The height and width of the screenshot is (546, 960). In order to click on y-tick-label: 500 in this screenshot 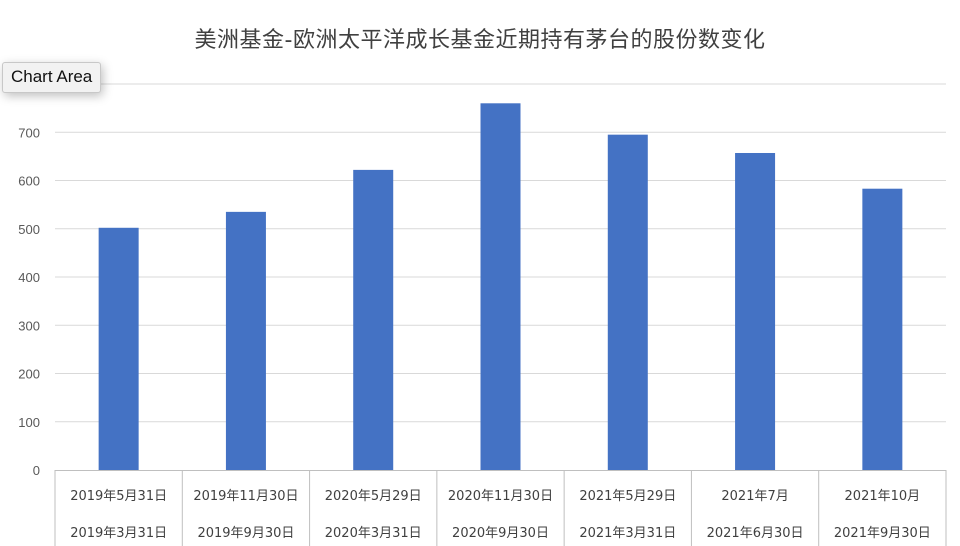, I will do `click(29, 229)`.